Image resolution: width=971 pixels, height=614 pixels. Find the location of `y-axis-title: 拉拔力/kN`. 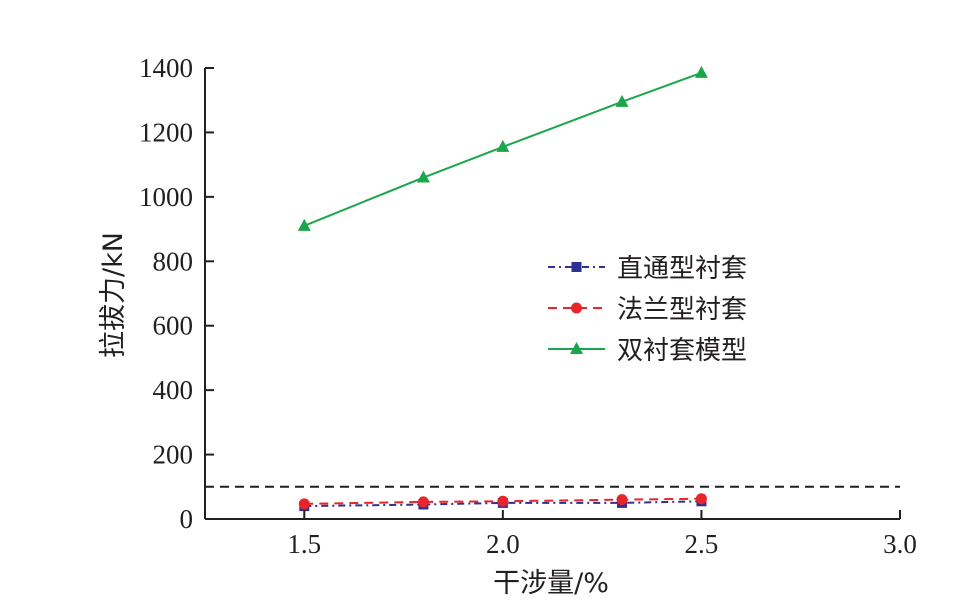

y-axis-title: 拉拔力/kN is located at coordinates (113, 295).